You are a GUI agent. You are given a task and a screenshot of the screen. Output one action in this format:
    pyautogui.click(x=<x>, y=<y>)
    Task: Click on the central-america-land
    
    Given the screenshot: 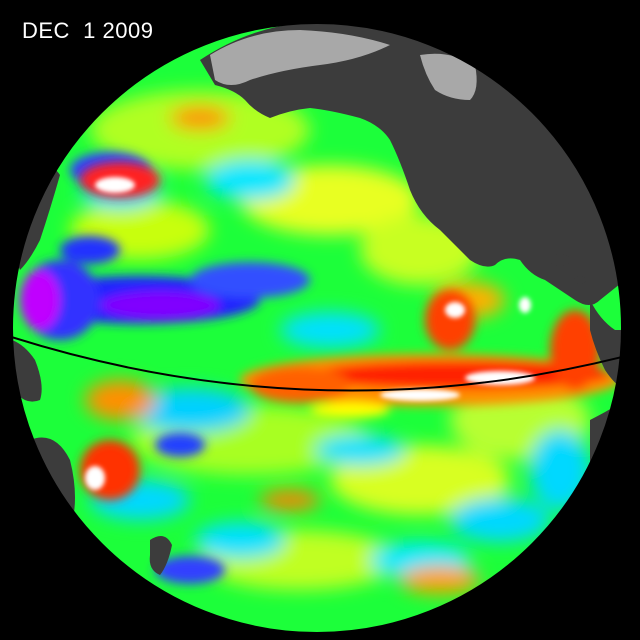 What is the action you would take?
    pyautogui.click(x=606, y=345)
    